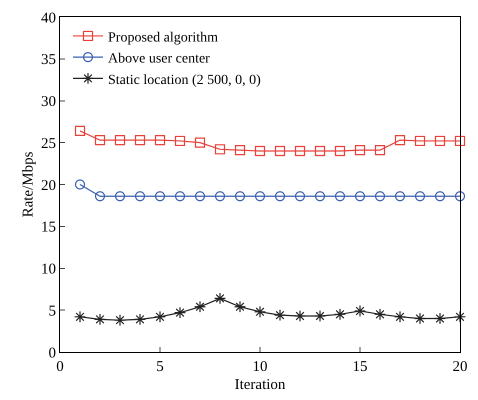 This screenshot has height=400, width=478. I want to click on y-axis-title: Rate/Mbps, so click(28, 184).